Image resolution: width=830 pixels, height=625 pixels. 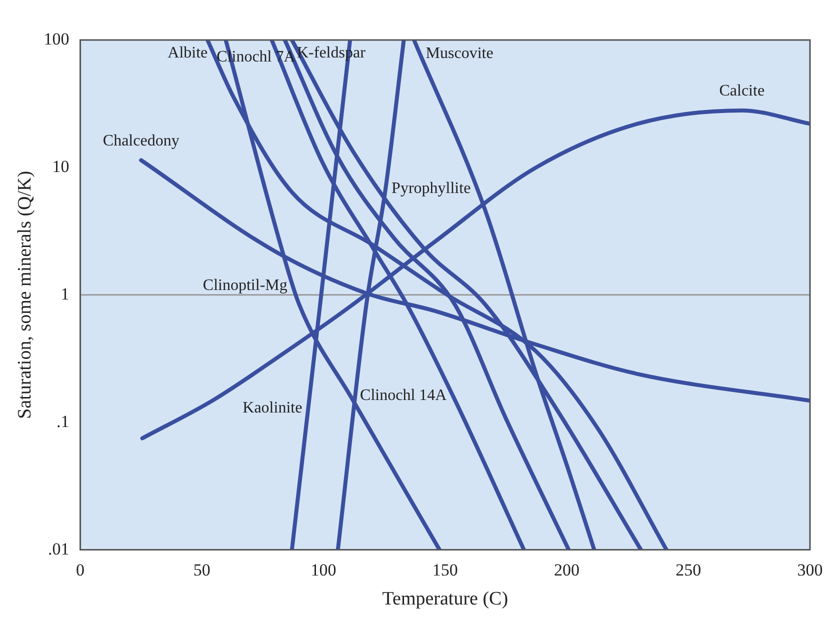 What do you see at coordinates (810, 570) in the screenshot?
I see `x-tick-label: 300` at bounding box center [810, 570].